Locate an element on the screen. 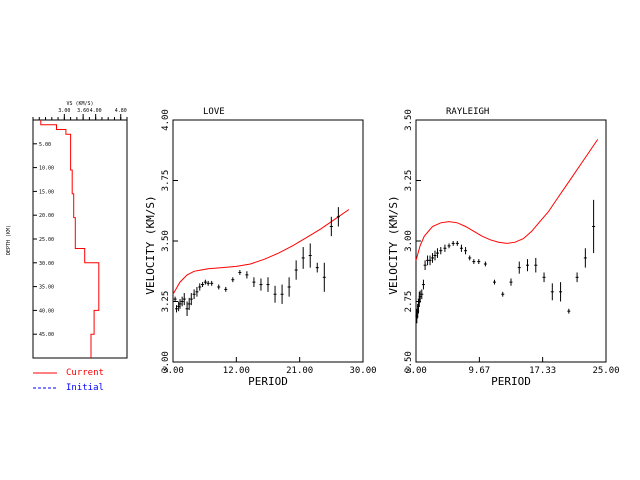 The image size is (640, 480). rayleigh-x-tick-label: 2.00 is located at coordinates (416, 371).